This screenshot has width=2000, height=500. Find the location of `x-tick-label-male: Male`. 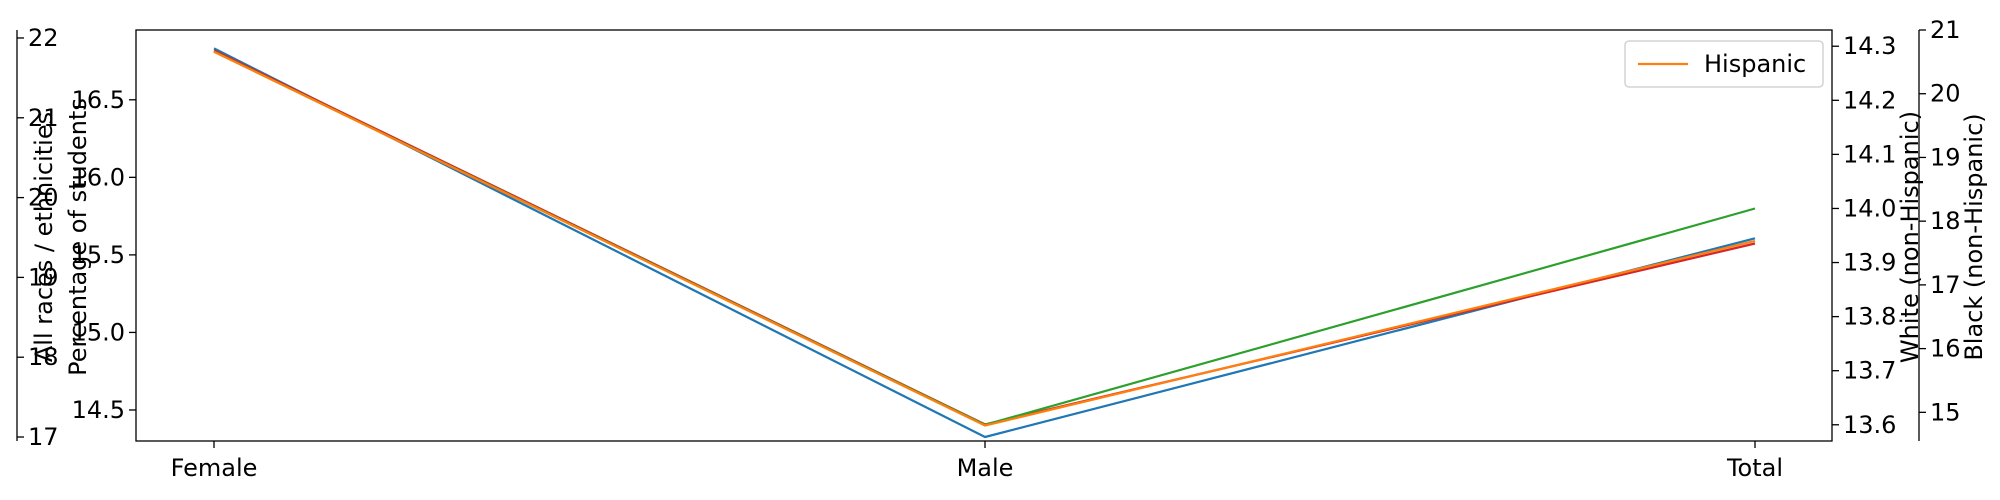

x-tick-label-male: Male is located at coordinates (985, 468).